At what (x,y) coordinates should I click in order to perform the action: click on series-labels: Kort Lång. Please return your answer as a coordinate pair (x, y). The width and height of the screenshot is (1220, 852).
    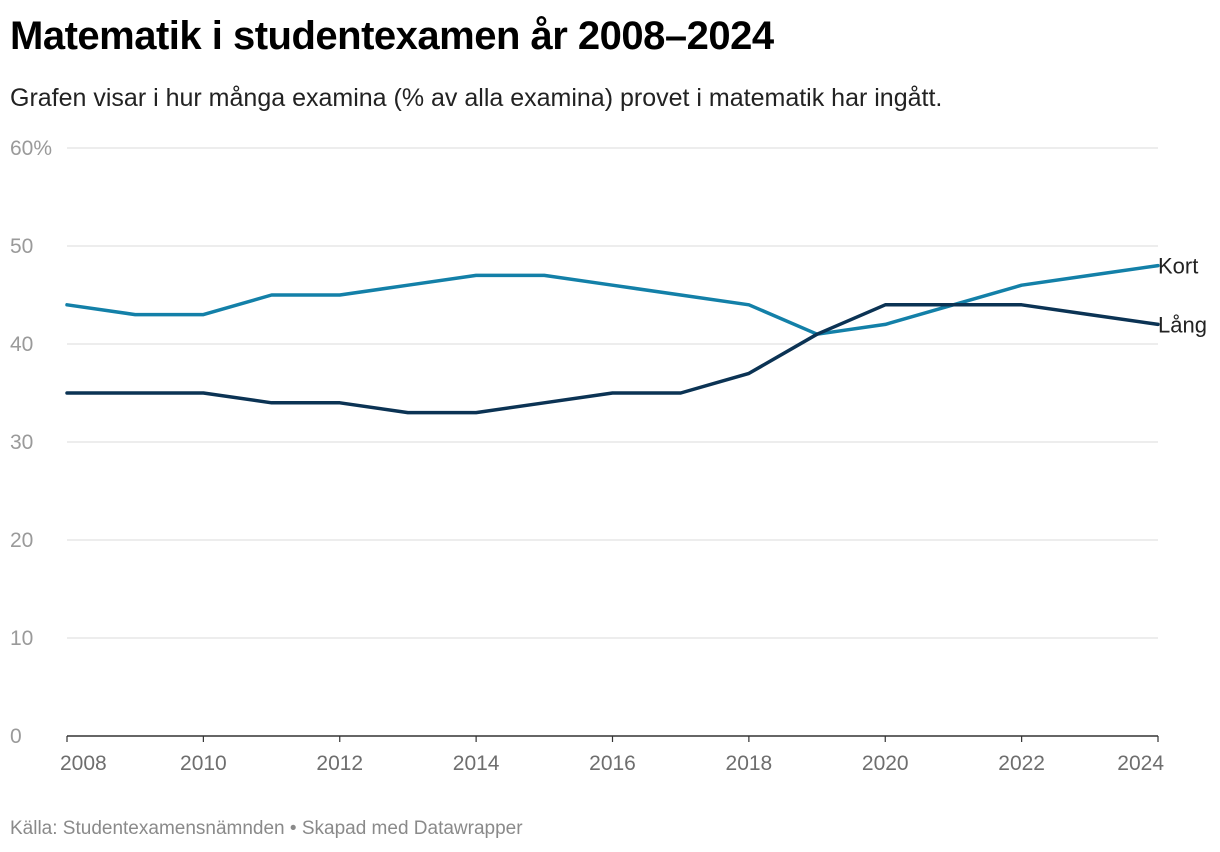
    Looking at the image, I should click on (1182, 296).